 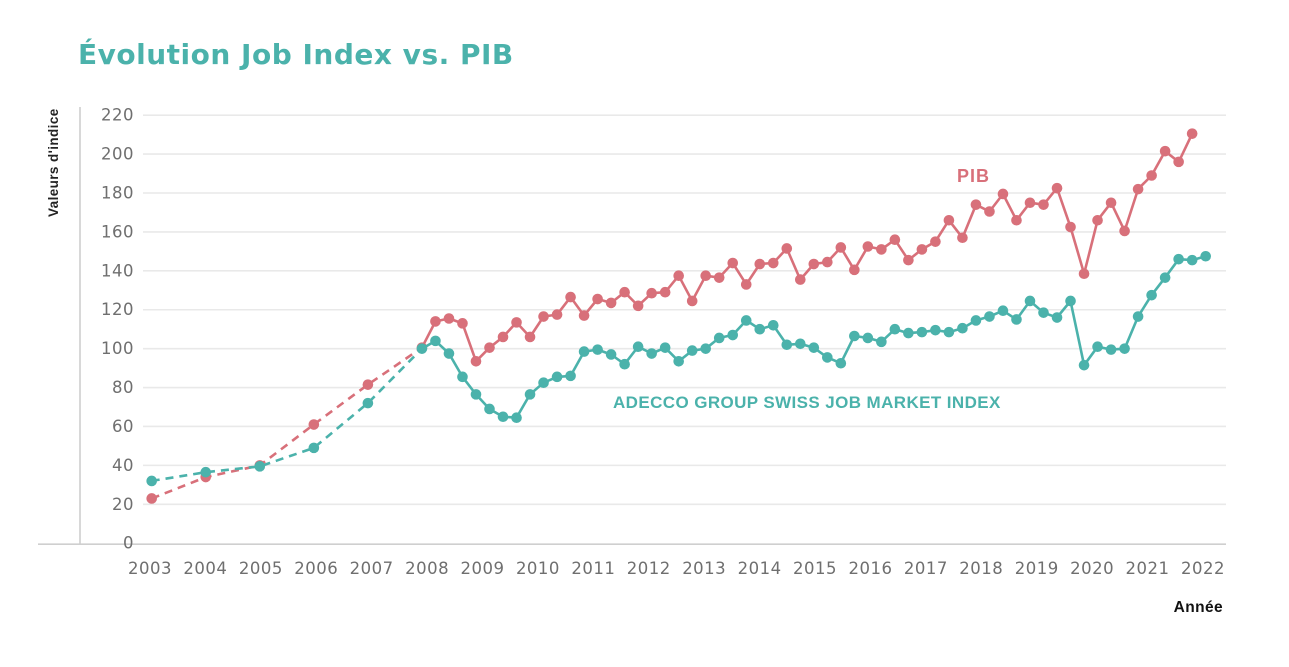 What do you see at coordinates (870, 568) in the screenshot?
I see `svg-text: 2016` at bounding box center [870, 568].